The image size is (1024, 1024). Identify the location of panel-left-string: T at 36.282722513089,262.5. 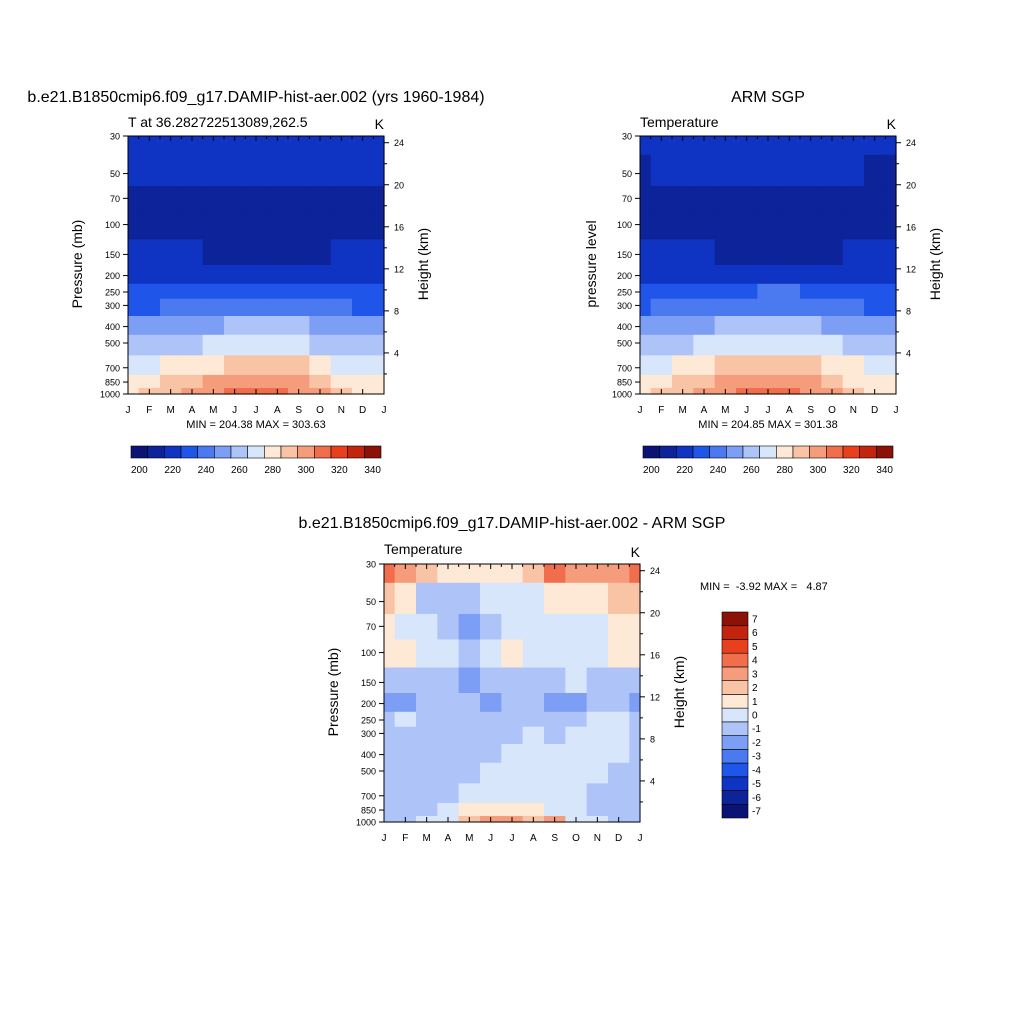
(218, 122).